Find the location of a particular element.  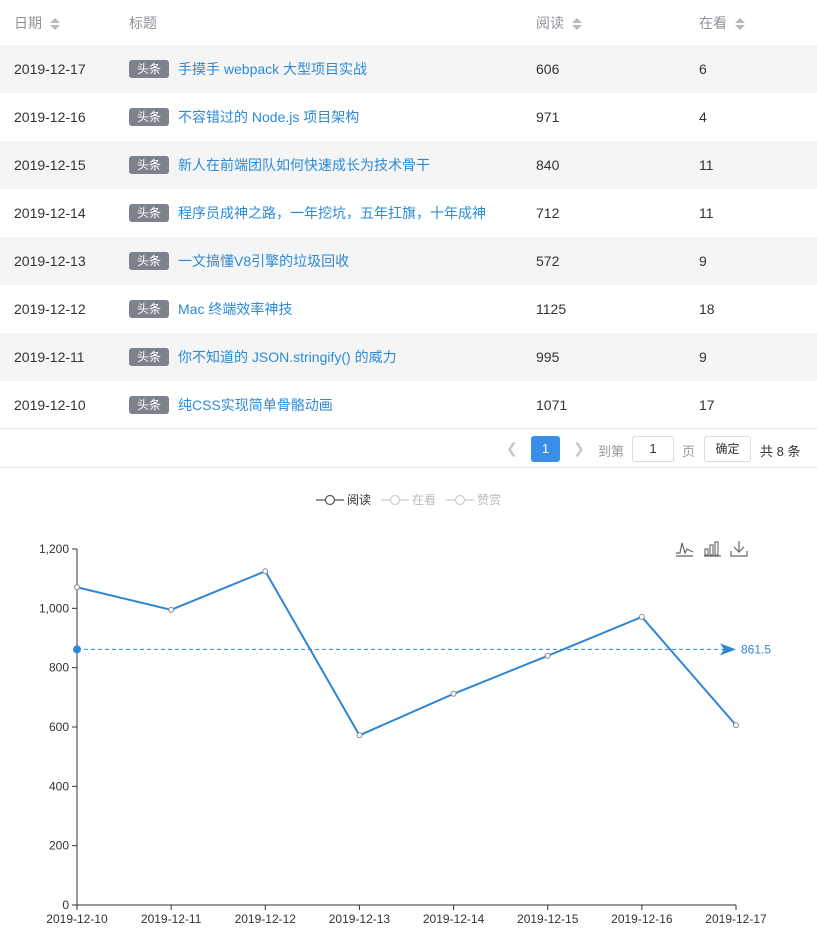

chevron-right-icon: ❯ is located at coordinates (579, 448).